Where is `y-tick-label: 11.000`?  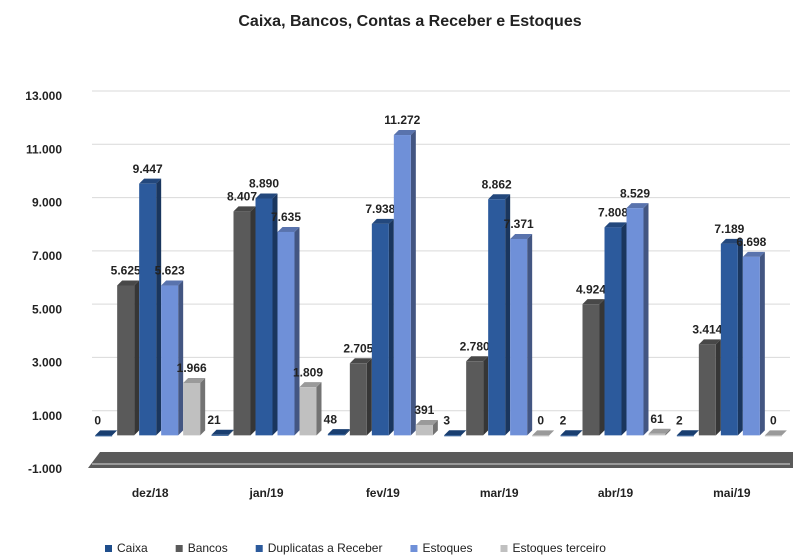
y-tick-label: 11.000 is located at coordinates (44, 149).